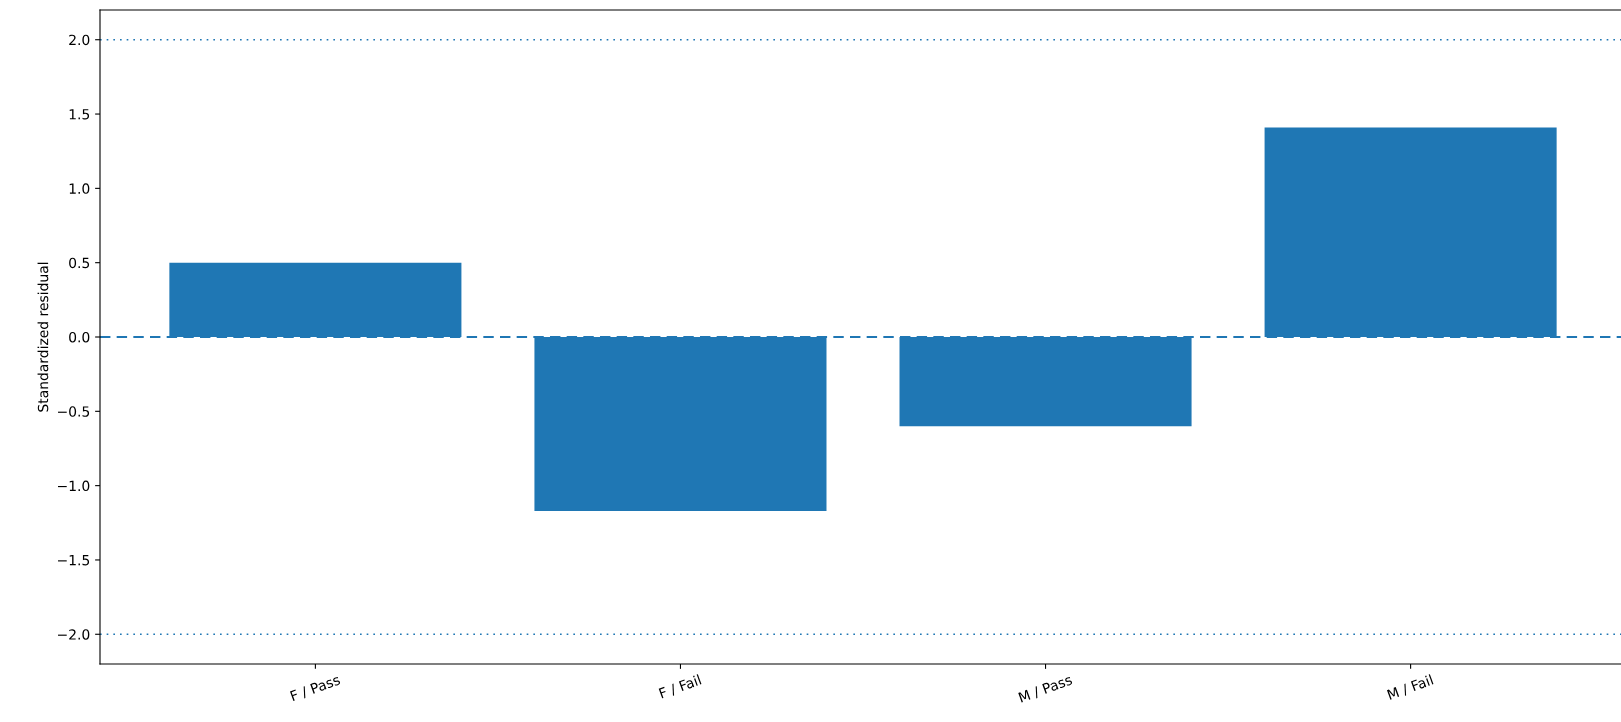 The width and height of the screenshot is (1621, 722). What do you see at coordinates (1410, 687) in the screenshot?
I see `x-tick-label: M / Fail` at bounding box center [1410, 687].